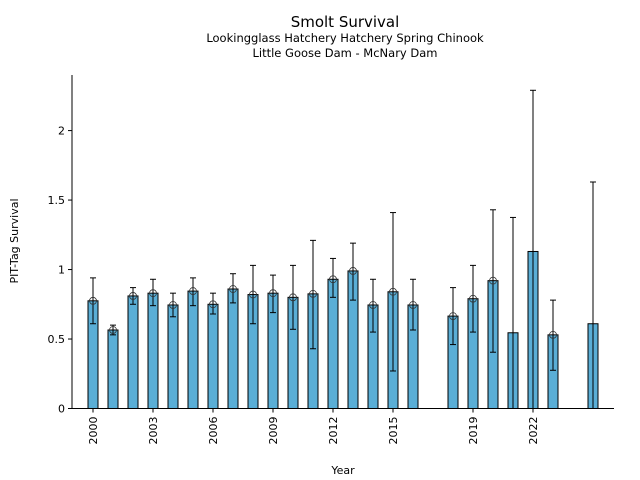 The width and height of the screenshot is (640, 480). What do you see at coordinates (173, 356) in the screenshot?
I see `bar-2004` at bounding box center [173, 356].